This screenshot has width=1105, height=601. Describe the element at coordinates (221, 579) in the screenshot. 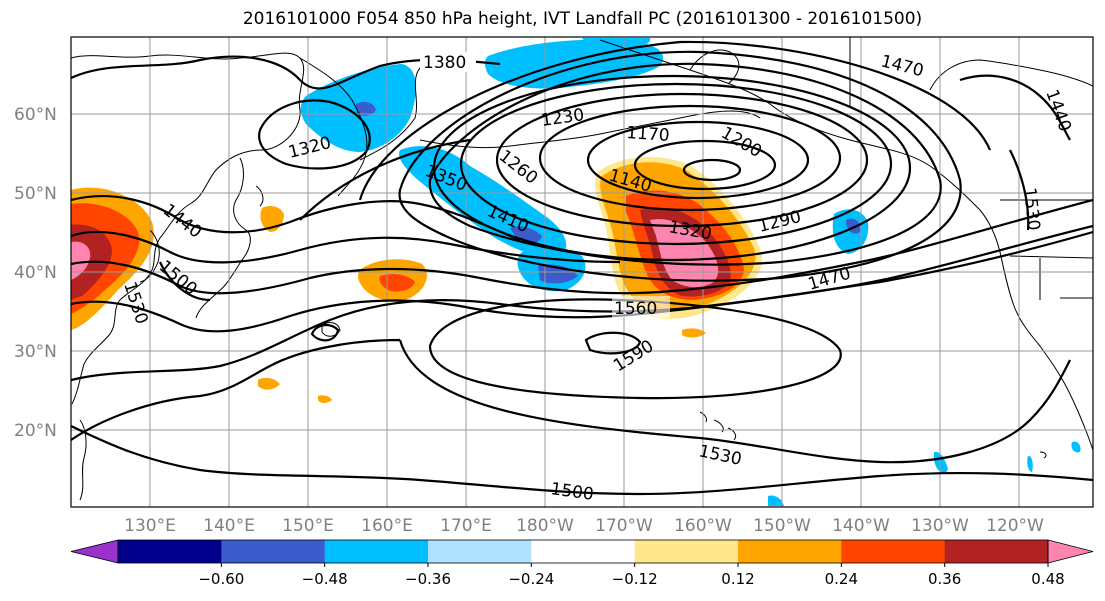

I see `colorbar-tick-label: −0.60` at that location.